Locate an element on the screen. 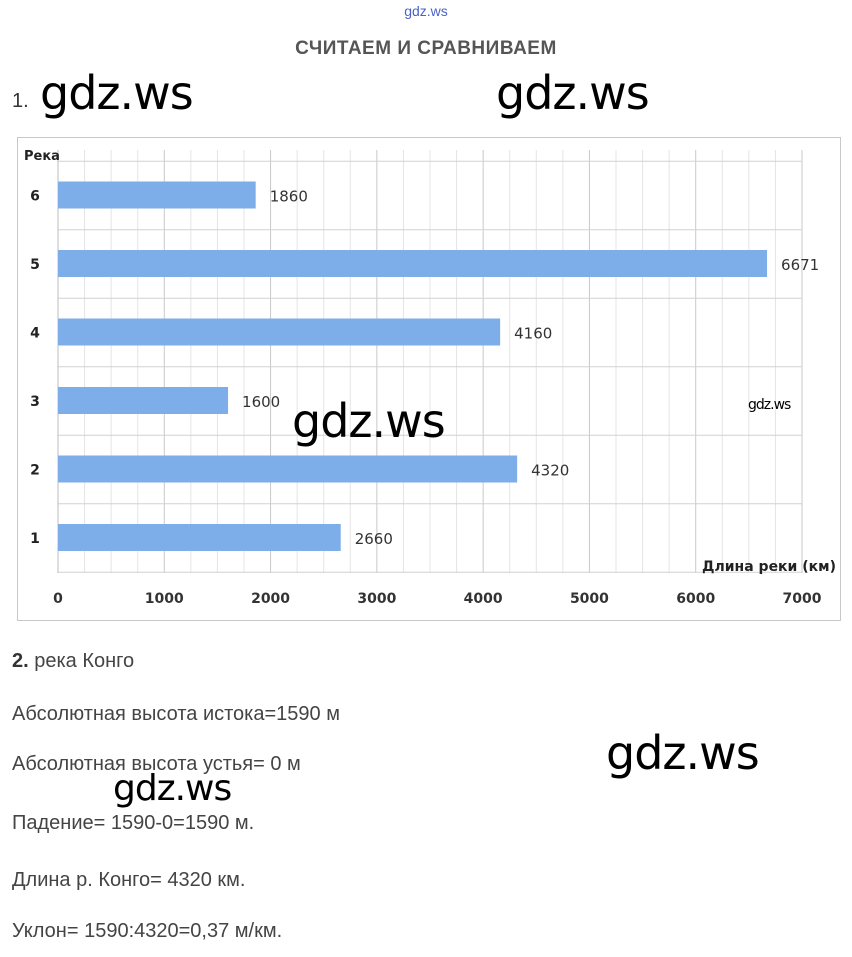  y-tick-label: 5 is located at coordinates (35, 265).